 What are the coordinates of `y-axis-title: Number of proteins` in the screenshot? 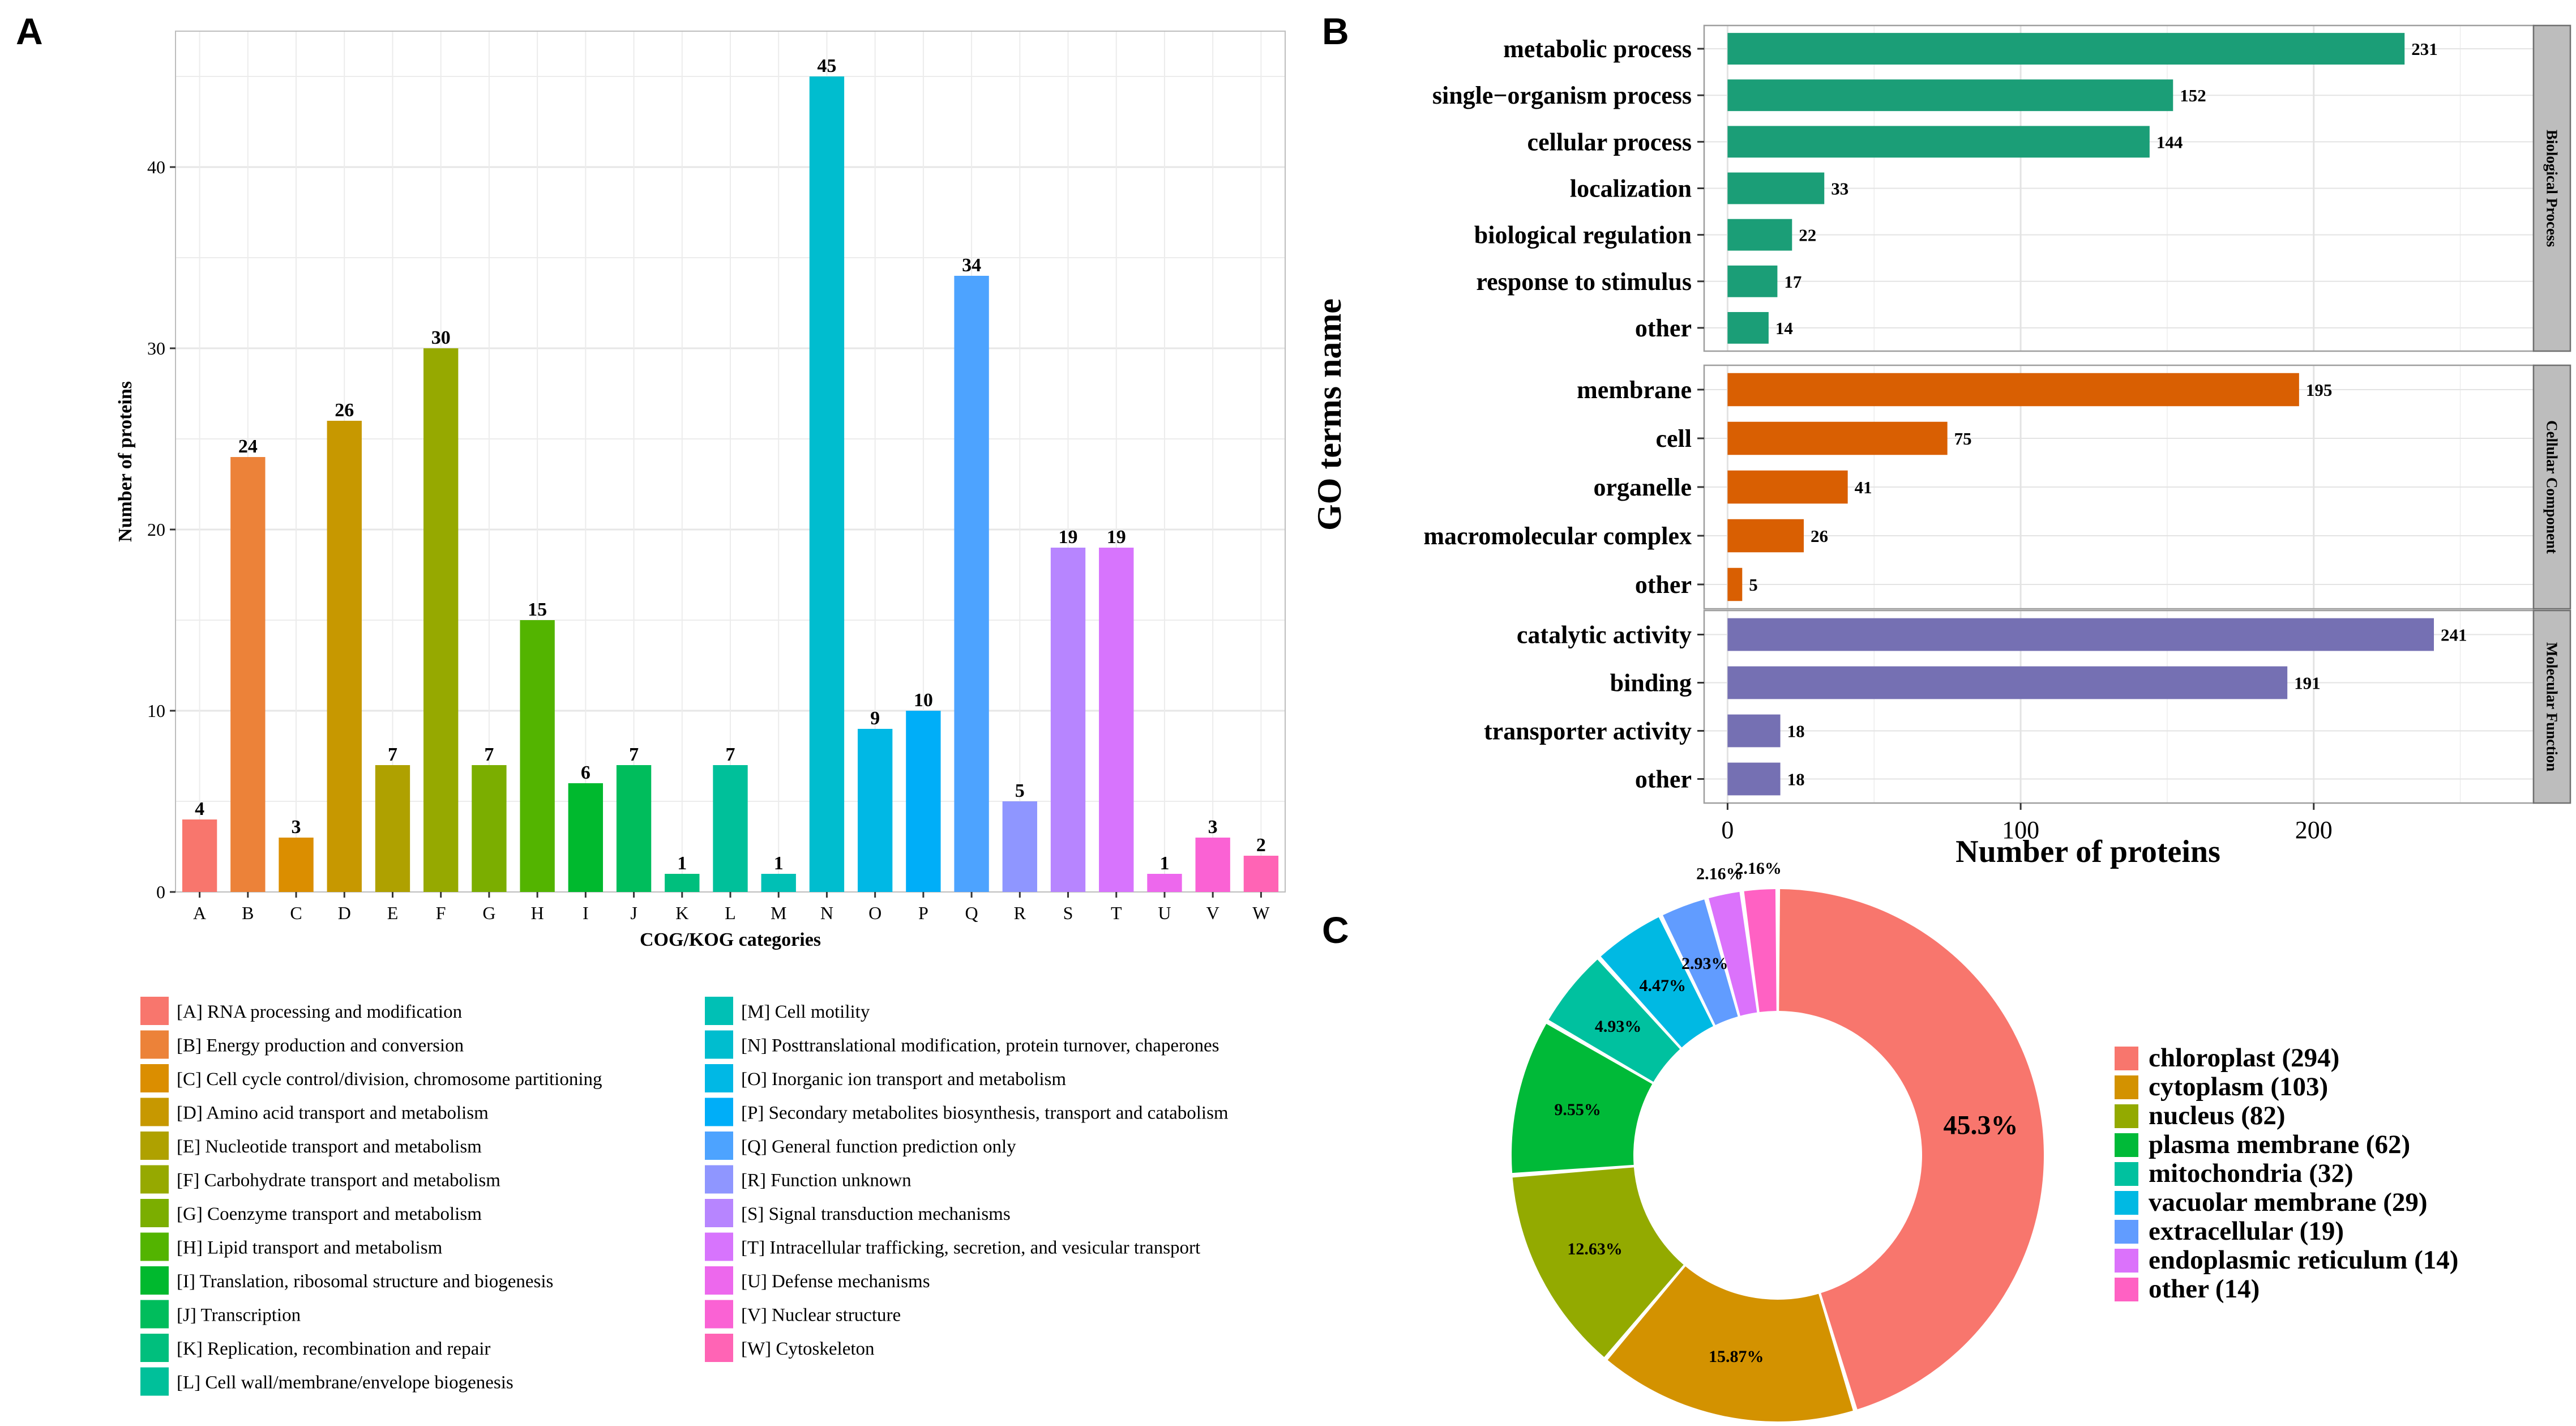 It's located at (125, 461).